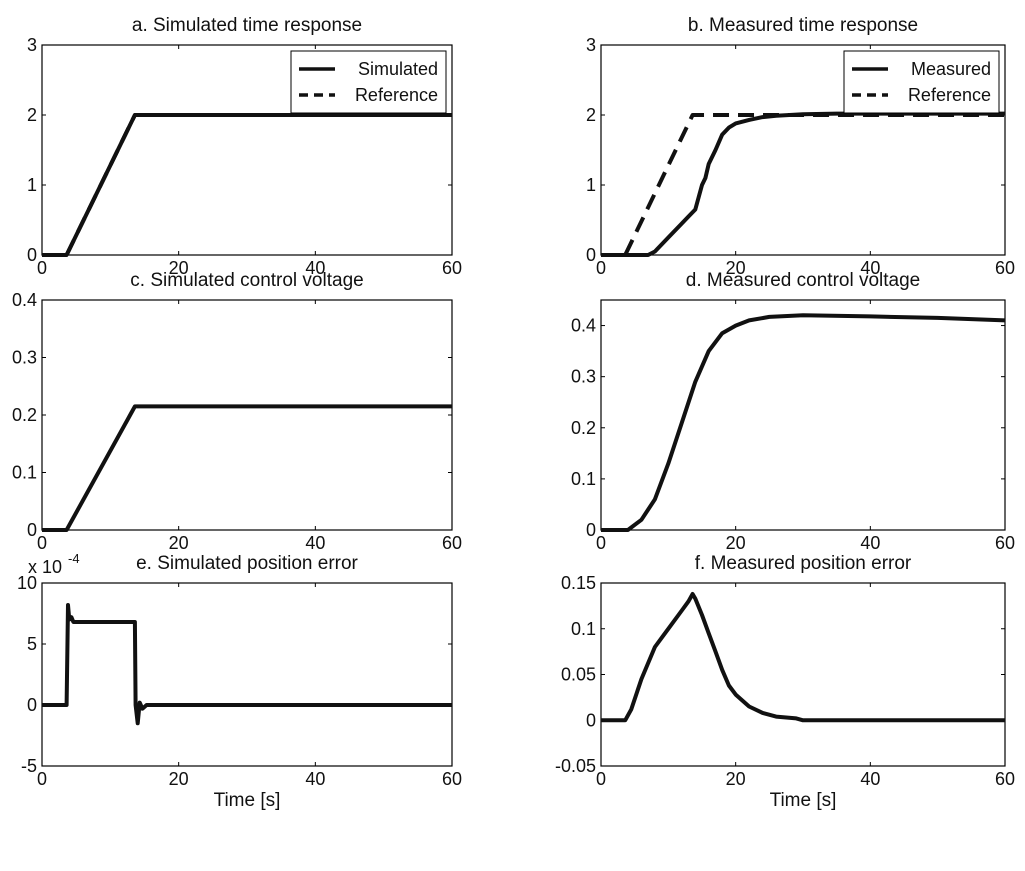  I want to click on panel-f-xlabel: Time [s], so click(803, 800).